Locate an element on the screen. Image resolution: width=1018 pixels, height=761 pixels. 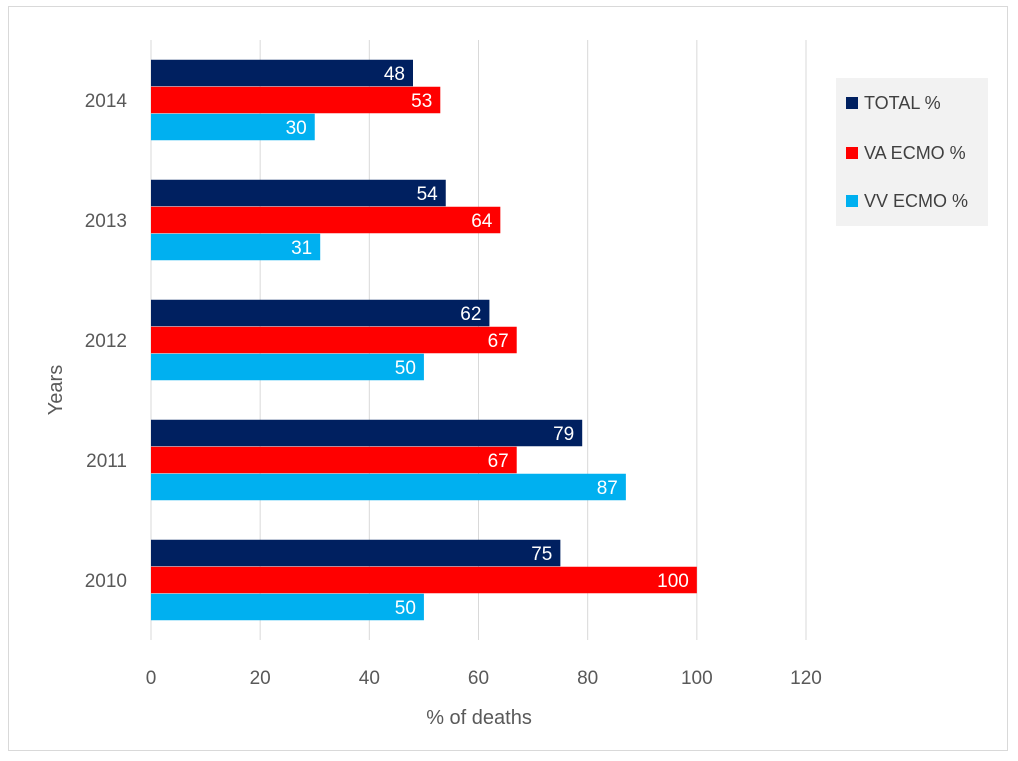
x-tick-labels: 0 20 40 60 80 100 120 is located at coordinates (484, 678).